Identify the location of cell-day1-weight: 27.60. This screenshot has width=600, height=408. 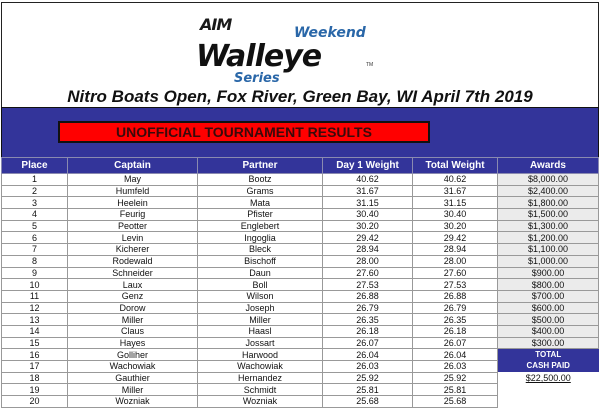
(367, 273).